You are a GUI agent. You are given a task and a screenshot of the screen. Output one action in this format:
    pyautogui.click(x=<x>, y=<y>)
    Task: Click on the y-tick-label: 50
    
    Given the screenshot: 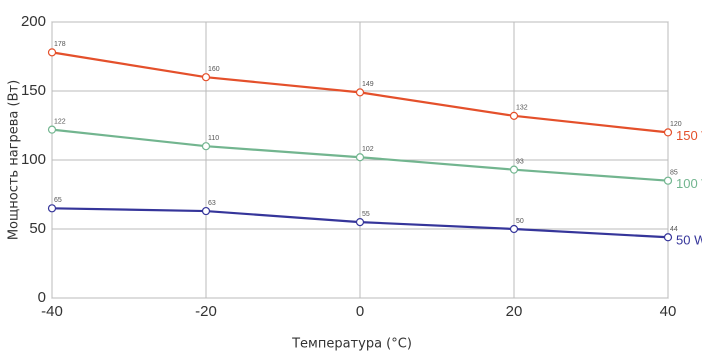 What is the action you would take?
    pyautogui.click(x=37, y=228)
    